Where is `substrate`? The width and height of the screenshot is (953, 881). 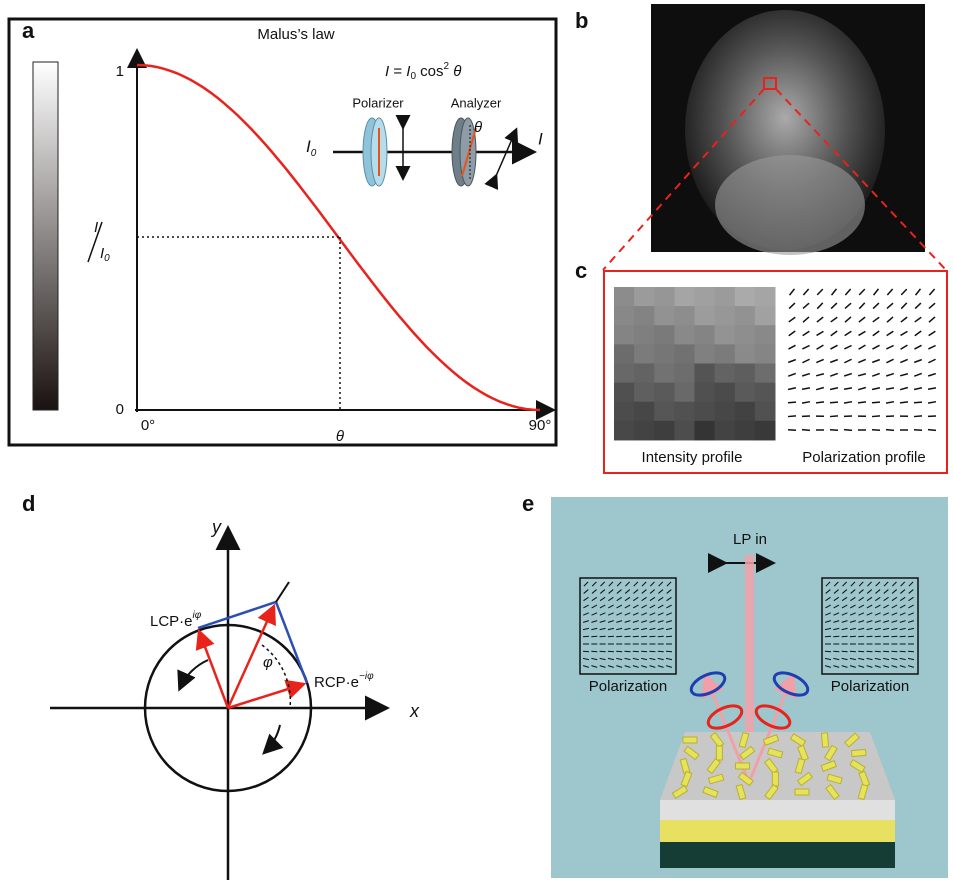 substrate is located at coordinates (777, 855).